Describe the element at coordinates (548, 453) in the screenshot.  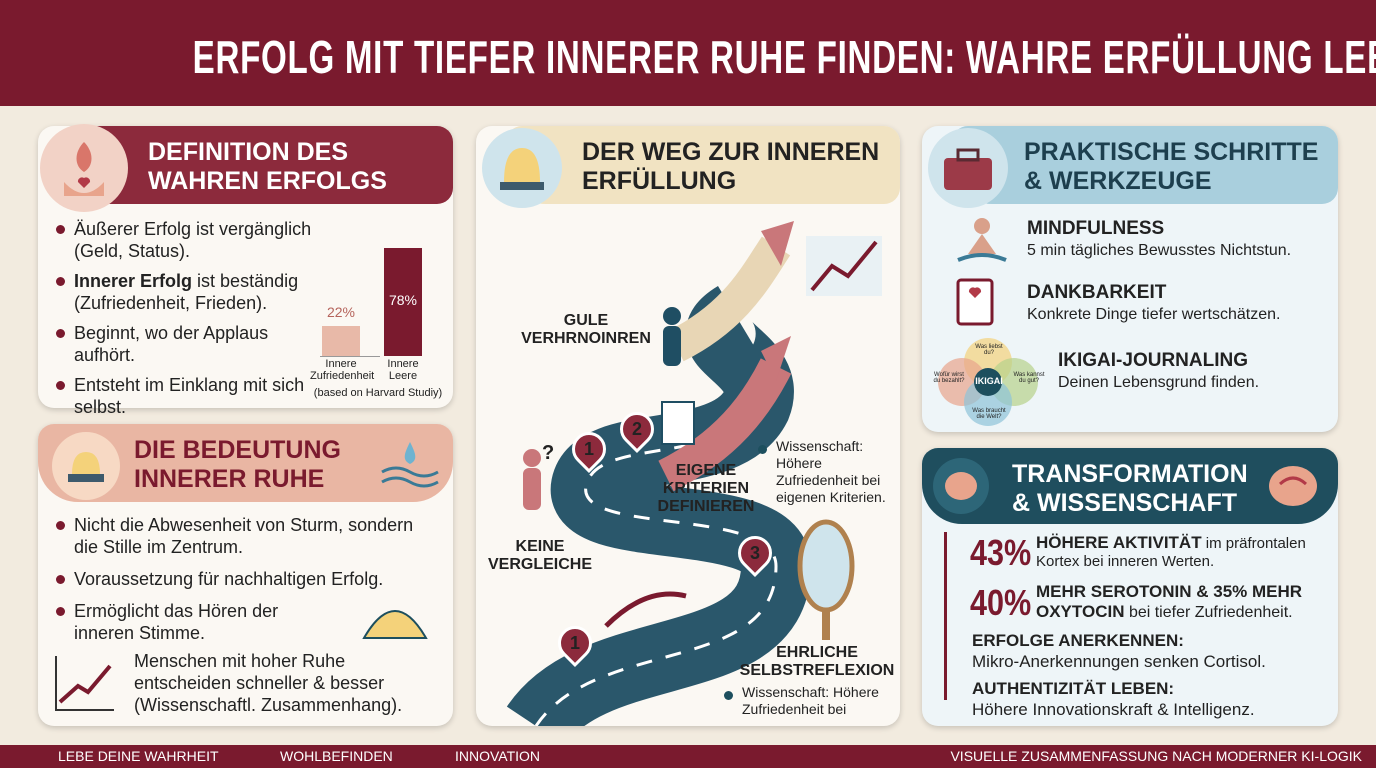
I see `question-mark: ?` at that location.